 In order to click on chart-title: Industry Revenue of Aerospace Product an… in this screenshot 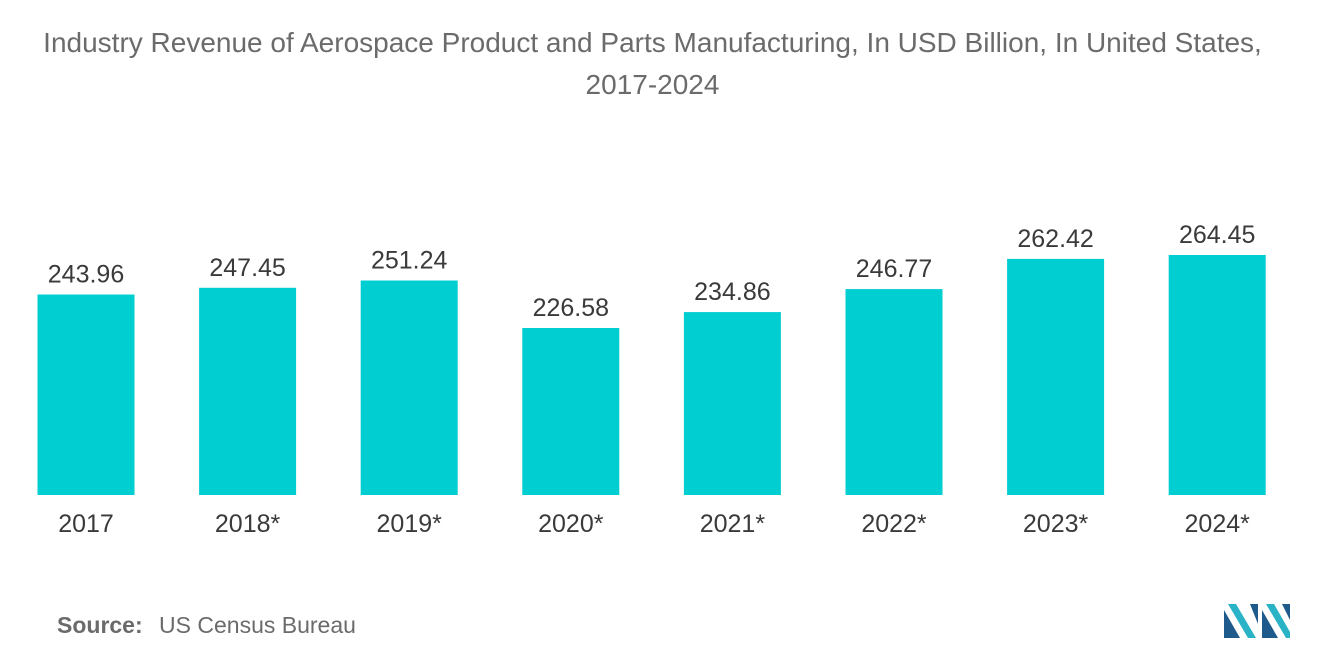, I will do `click(652, 63)`.